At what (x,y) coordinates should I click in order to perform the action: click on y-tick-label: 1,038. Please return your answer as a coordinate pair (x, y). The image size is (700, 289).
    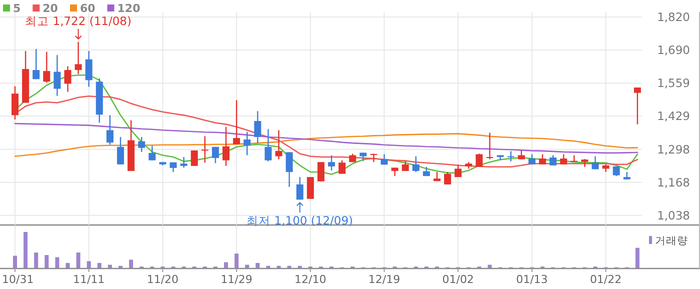
    Looking at the image, I should click on (673, 215).